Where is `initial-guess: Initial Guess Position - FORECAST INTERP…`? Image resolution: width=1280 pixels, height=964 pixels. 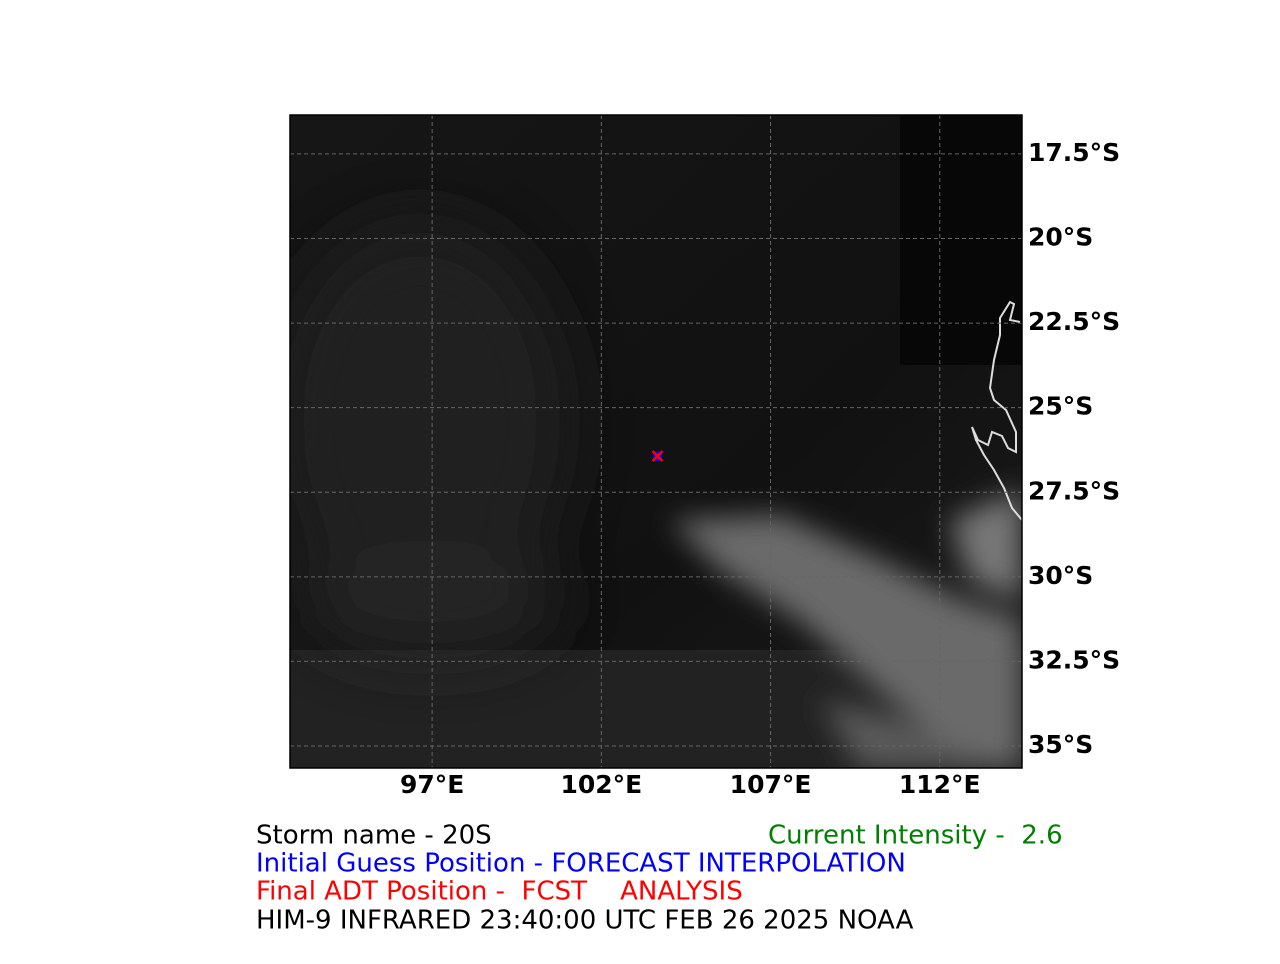
initial-guess: Initial Guess Position - FORECAST INTERP… is located at coordinates (581, 864).